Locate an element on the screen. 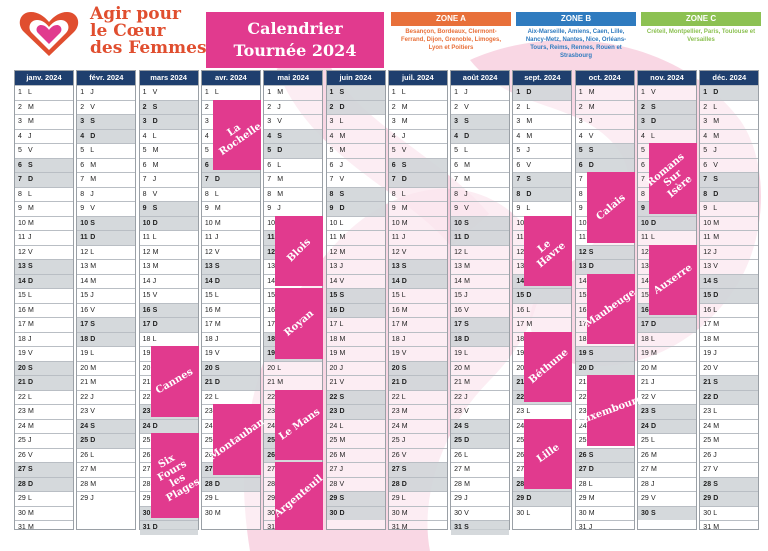 This screenshot has height=551, width=768. day-cell: 10 S is located at coordinates (480, 222).